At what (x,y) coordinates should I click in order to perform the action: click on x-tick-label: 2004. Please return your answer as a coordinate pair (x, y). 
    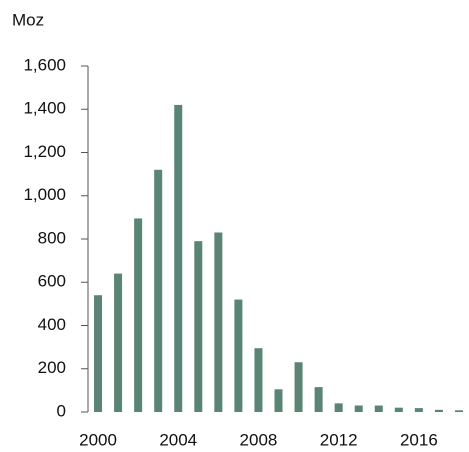
    Looking at the image, I should click on (178, 439).